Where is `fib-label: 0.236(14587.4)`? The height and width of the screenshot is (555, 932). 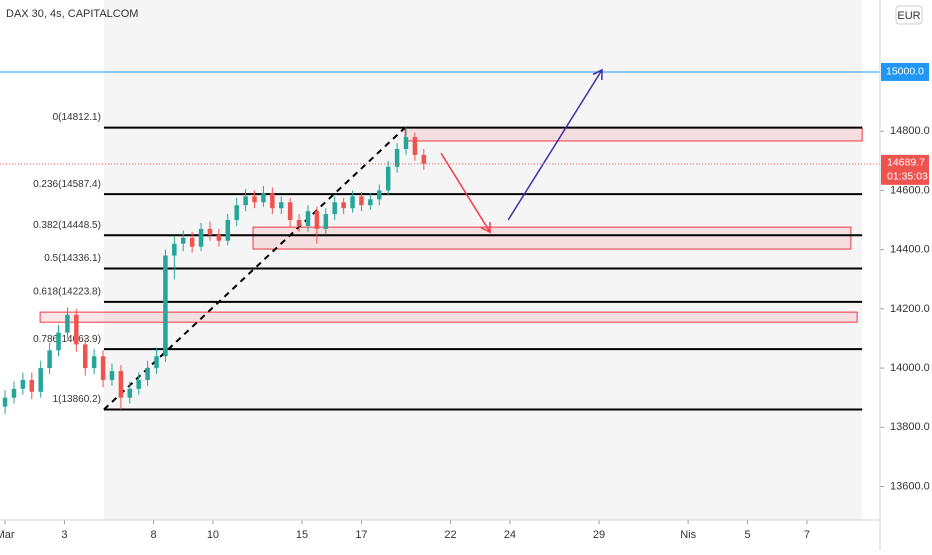
fib-label: 0.236(14587.4) is located at coordinates (67, 184).